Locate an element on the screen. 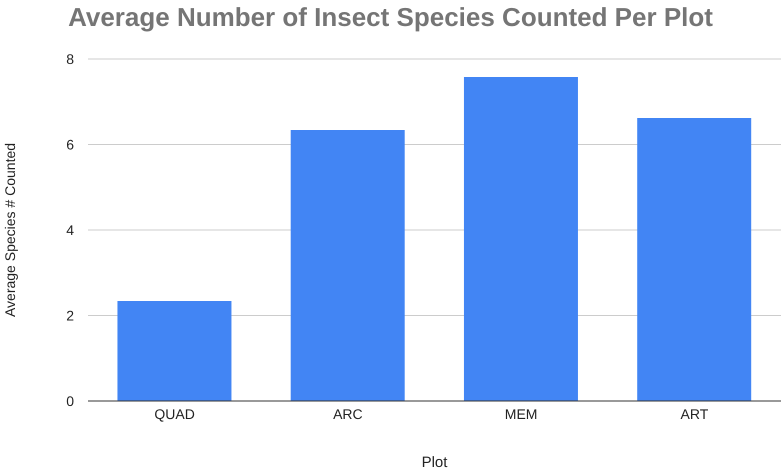 This screenshot has width=781, height=469. x-tick-label: ARC is located at coordinates (348, 414).